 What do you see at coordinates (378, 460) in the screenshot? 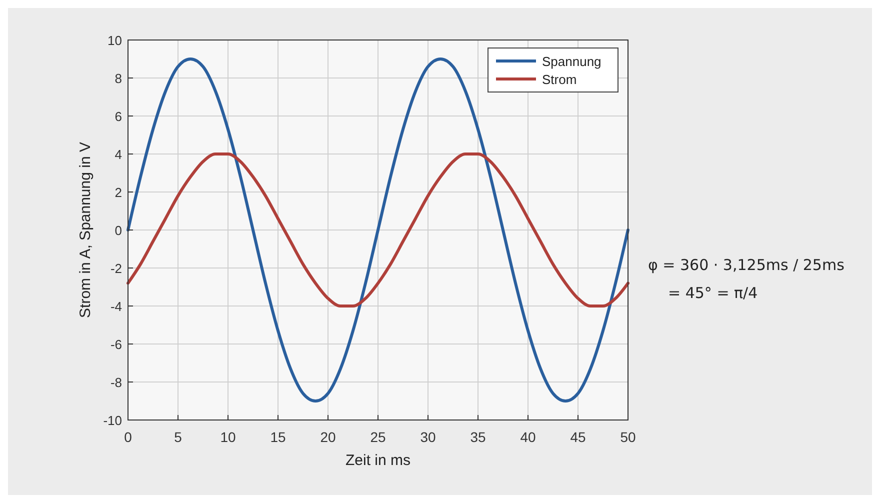
I see `x-axis-title: Zeit in ms` at bounding box center [378, 460].